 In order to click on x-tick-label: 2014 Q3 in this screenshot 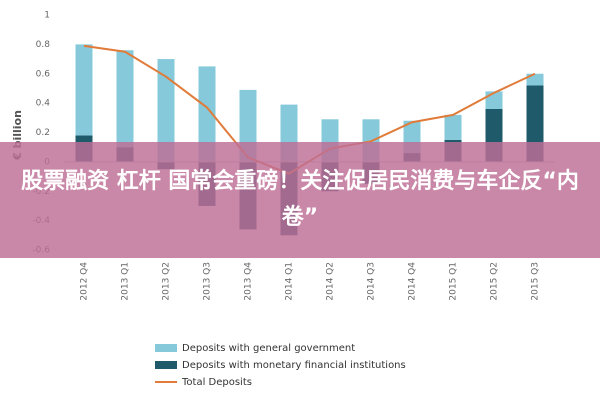, I will do `click(372, 281)`.